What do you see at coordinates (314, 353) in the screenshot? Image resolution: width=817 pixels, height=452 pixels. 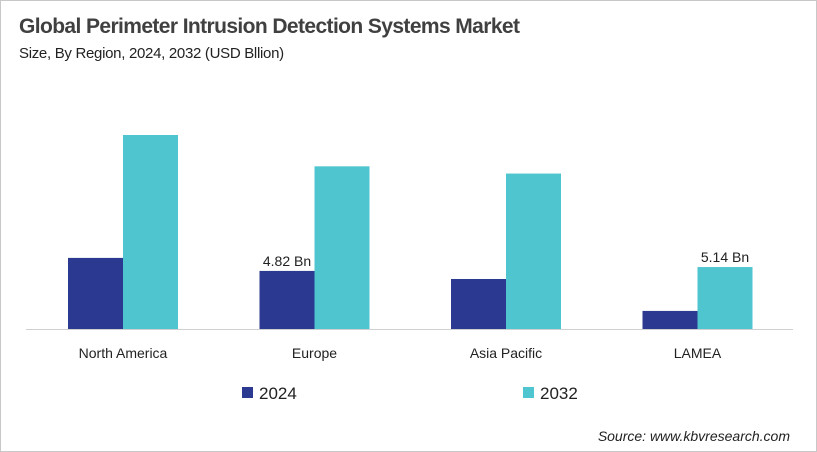 I see `x-tick-label: Europe` at bounding box center [314, 353].